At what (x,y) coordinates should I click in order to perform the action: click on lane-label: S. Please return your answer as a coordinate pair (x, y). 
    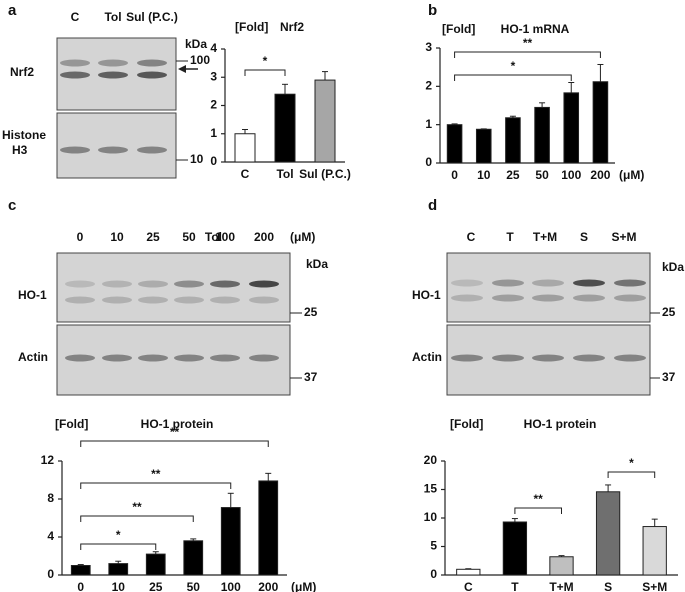
    Looking at the image, I should click on (584, 237).